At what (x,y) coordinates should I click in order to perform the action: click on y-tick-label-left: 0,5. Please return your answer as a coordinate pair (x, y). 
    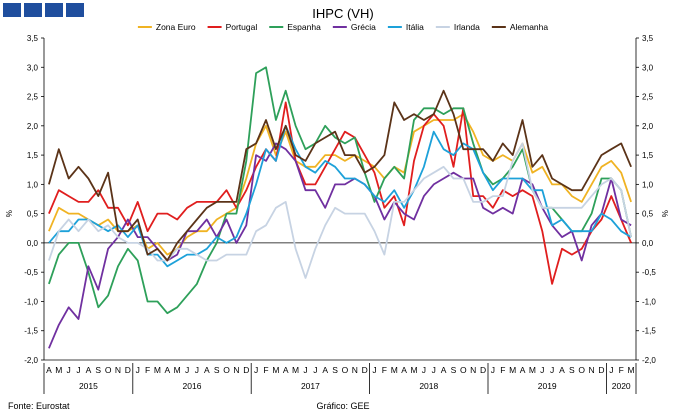
    Looking at the image, I should click on (33, 214).